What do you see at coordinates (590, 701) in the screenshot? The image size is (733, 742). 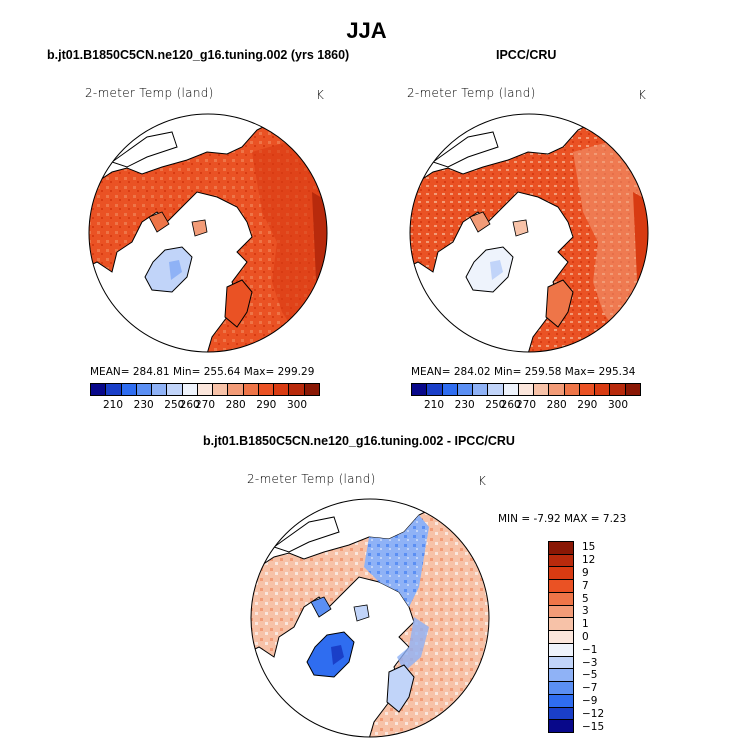 I see `colorbar-tick-label: −9` at bounding box center [590, 701].